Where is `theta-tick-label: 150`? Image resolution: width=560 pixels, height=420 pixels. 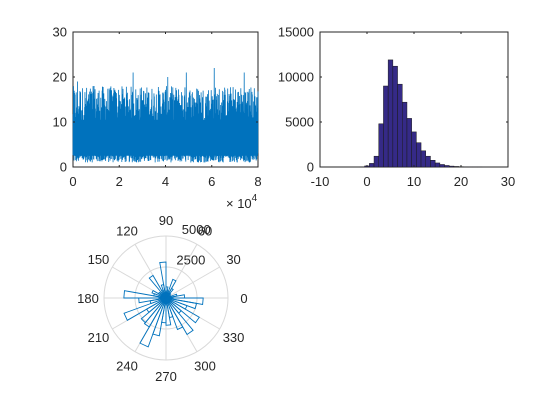 theta-tick-label: 150 is located at coordinates (99, 259).